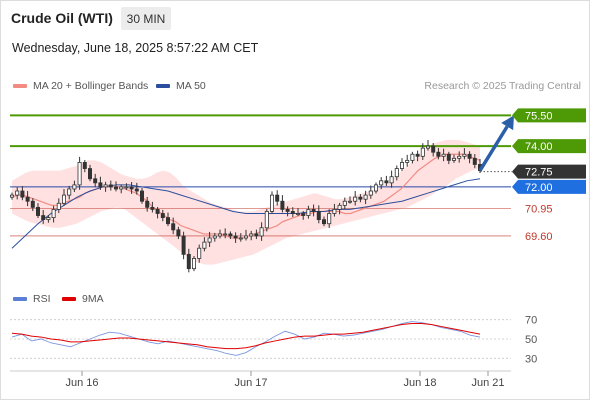 The width and height of the screenshot is (590, 400). Describe the element at coordinates (93, 299) in the screenshot. I see `legend-label-rsi-ma: 9MA` at that location.